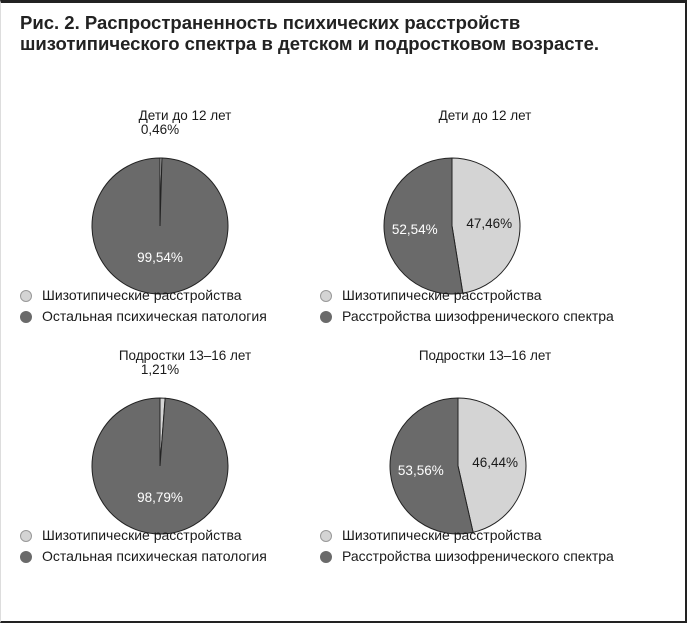  What do you see at coordinates (160, 369) in the screenshot?
I see `slice-value-label: 1,21%` at bounding box center [160, 369].